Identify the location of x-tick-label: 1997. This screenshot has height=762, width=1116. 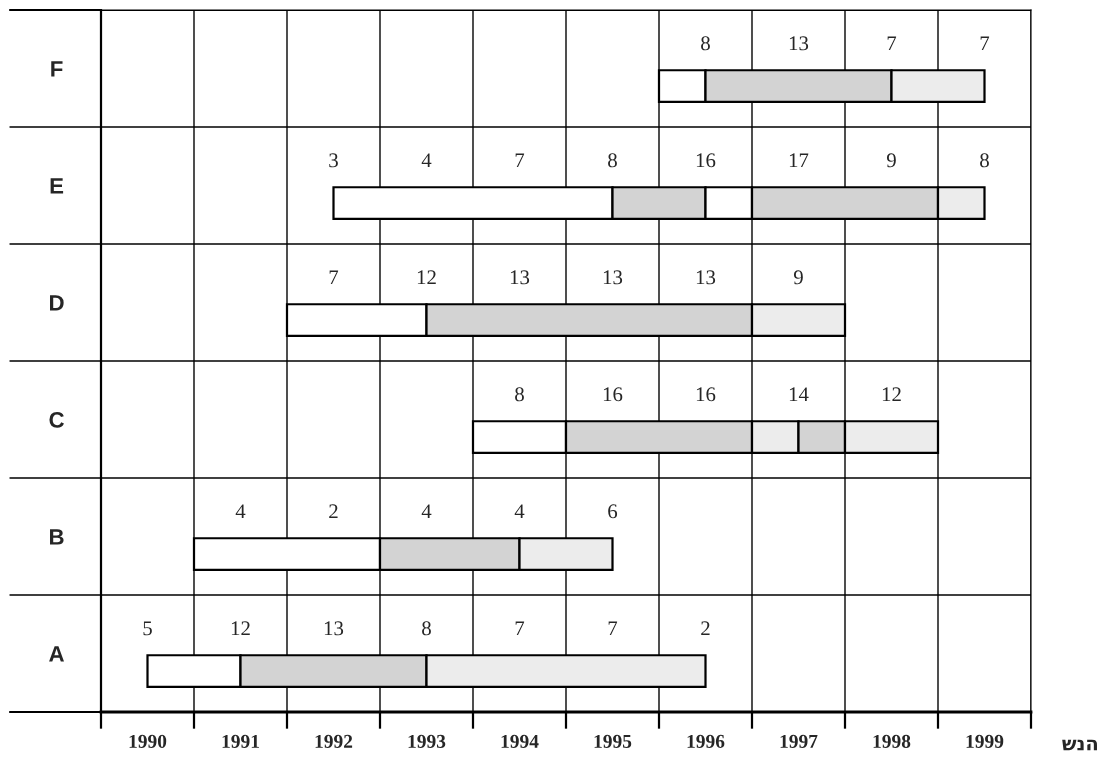
(799, 741).